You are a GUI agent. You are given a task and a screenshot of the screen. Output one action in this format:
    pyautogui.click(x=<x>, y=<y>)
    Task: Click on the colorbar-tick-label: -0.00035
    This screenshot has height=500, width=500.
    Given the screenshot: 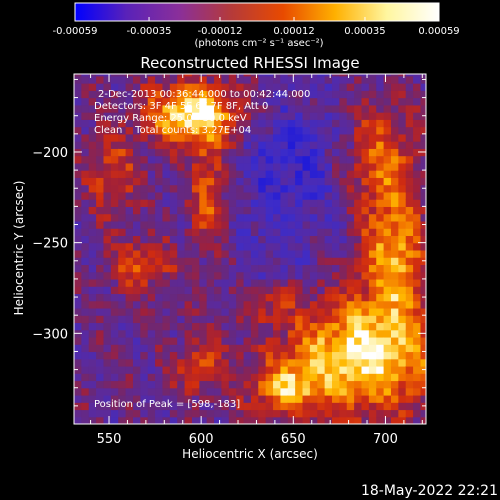 What is the action you would take?
    pyautogui.click(x=149, y=31)
    